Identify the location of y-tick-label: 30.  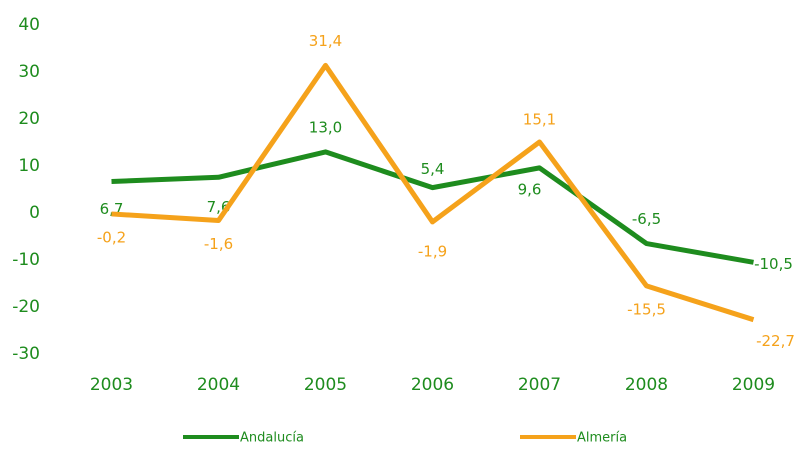
(29, 72).